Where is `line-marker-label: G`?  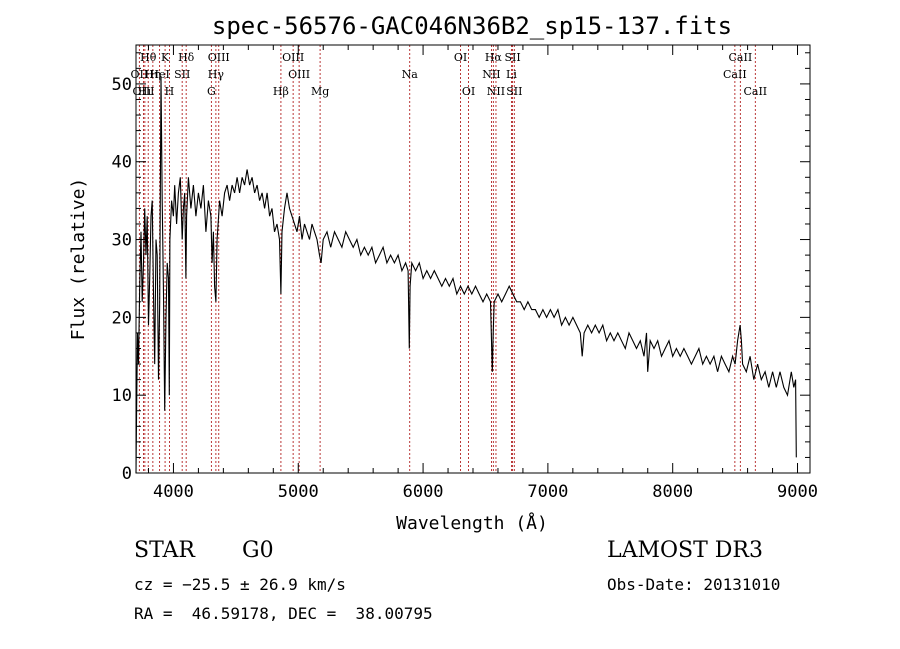 line-marker-label: G is located at coordinates (211, 91).